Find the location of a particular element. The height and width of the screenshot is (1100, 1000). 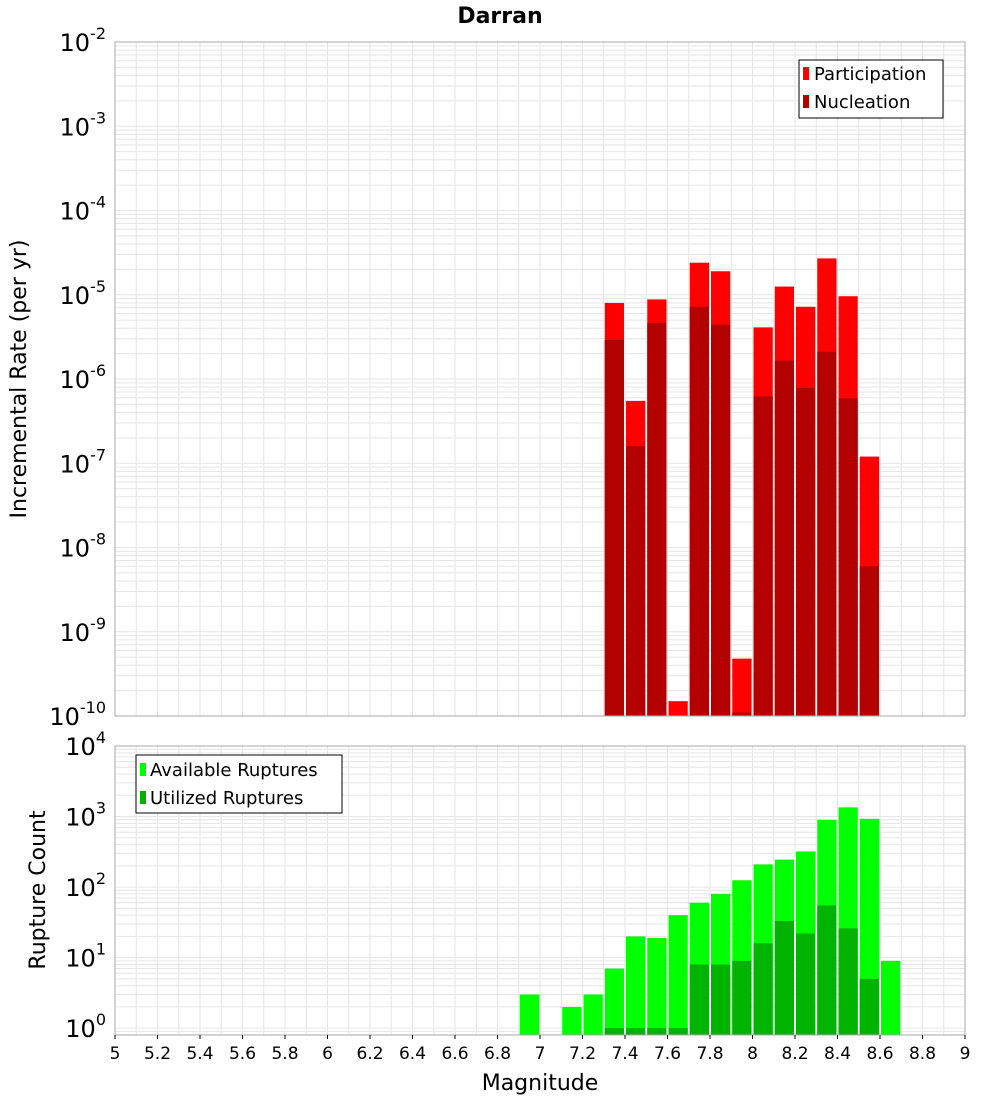

y-tick-label: 10³ is located at coordinates (85, 815).